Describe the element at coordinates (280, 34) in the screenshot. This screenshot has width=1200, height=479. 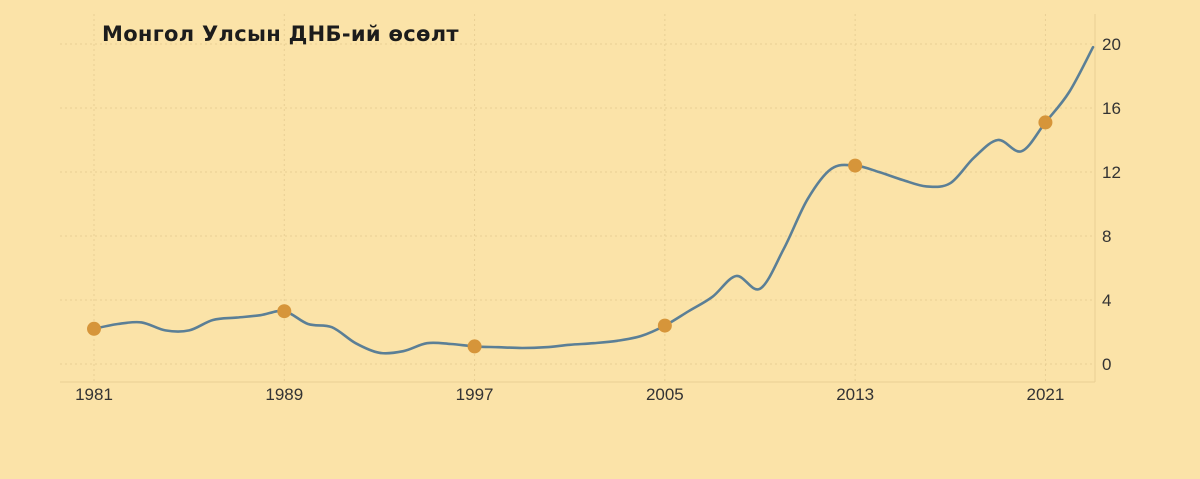
I see `chart-title: Монгол Улсын ДНБ-ий өсөлт` at that location.